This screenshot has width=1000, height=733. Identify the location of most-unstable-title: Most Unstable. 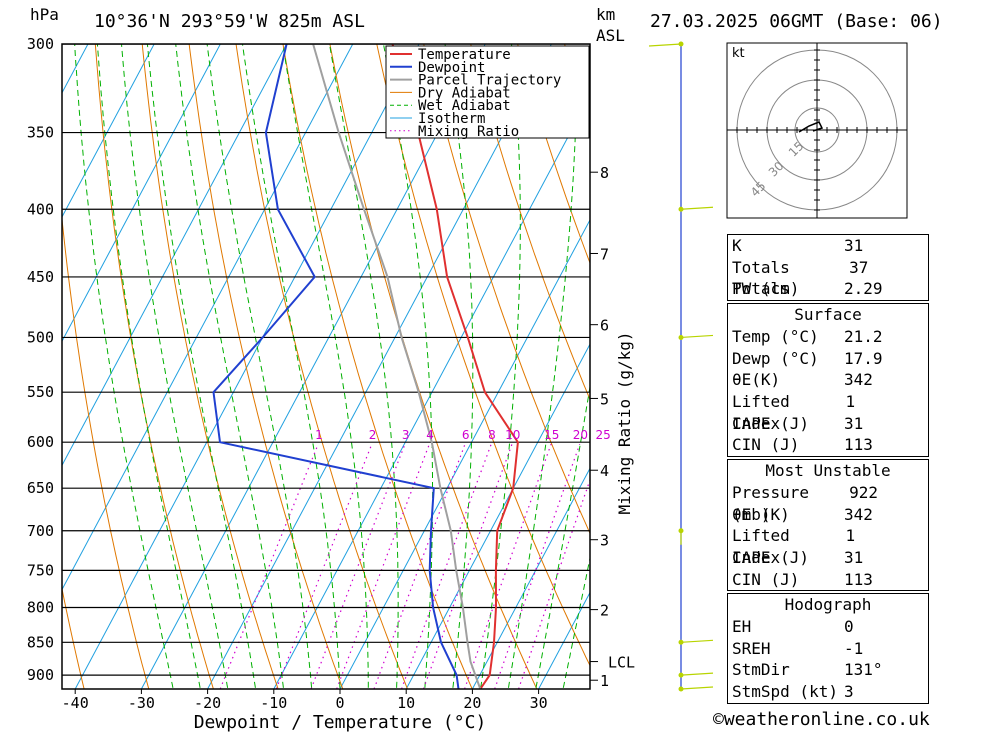
(828, 470).